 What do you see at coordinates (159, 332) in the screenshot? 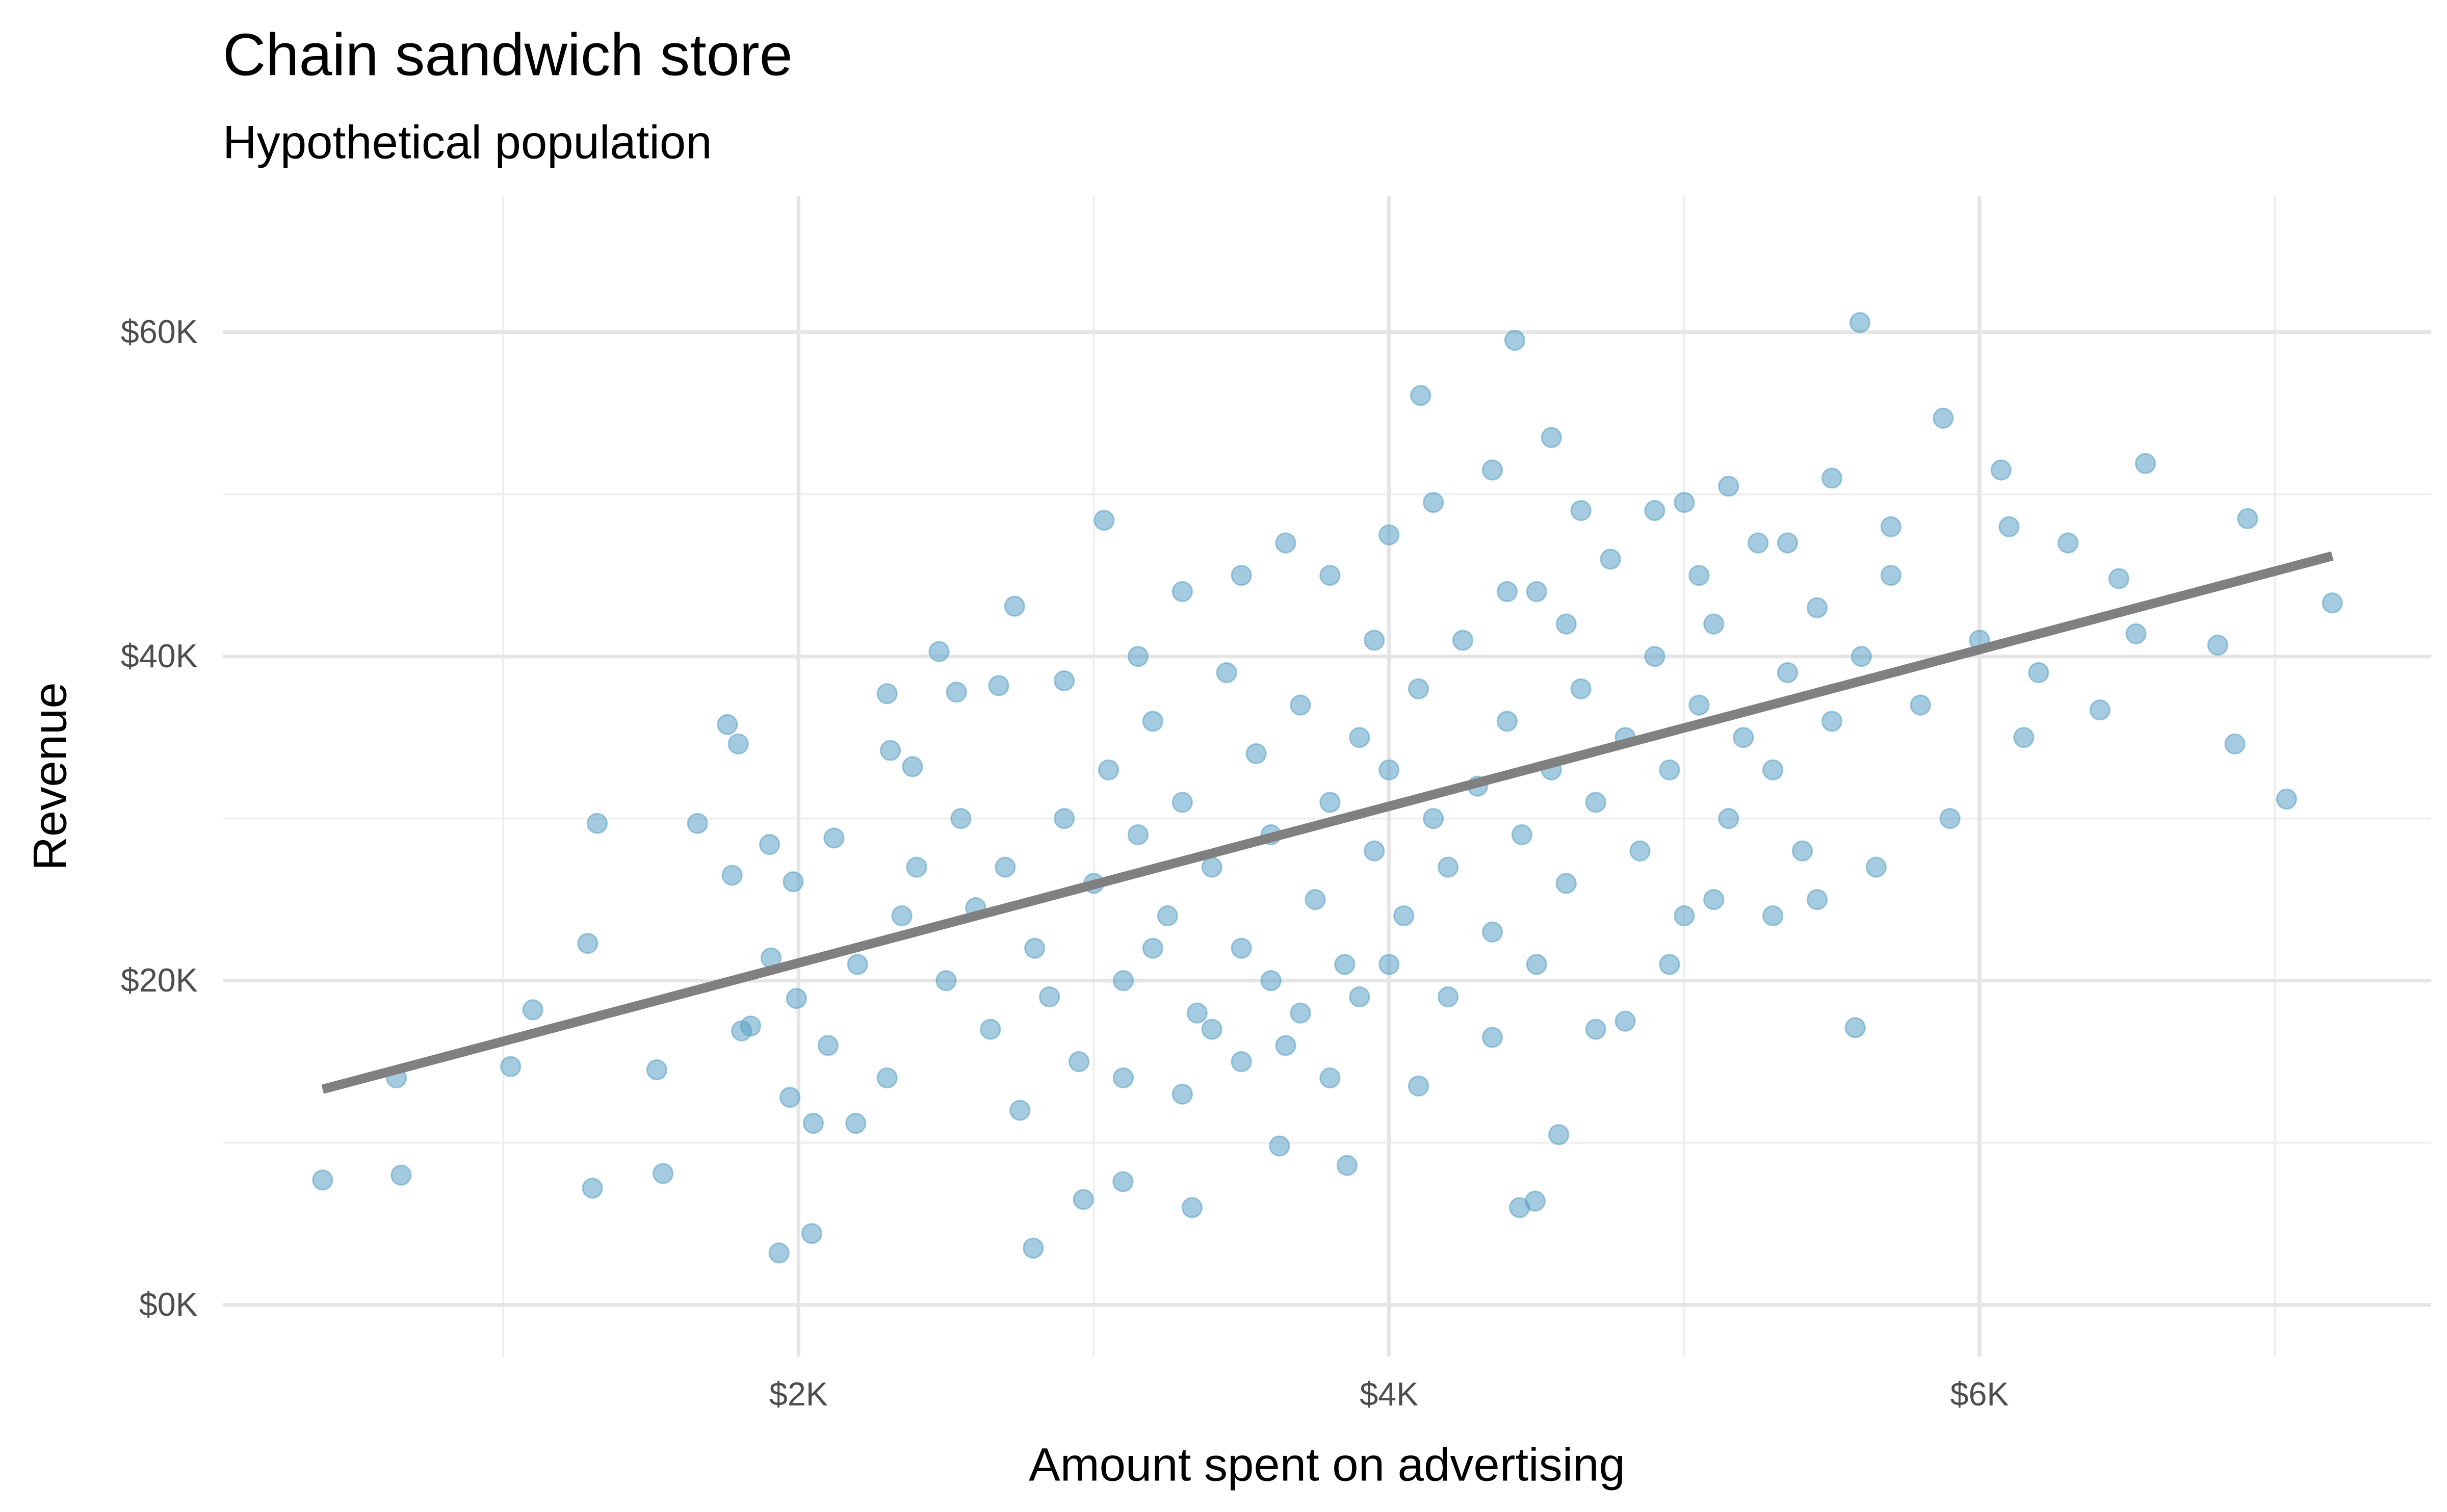
I see `y-tick-label: $60K` at bounding box center [159, 332].